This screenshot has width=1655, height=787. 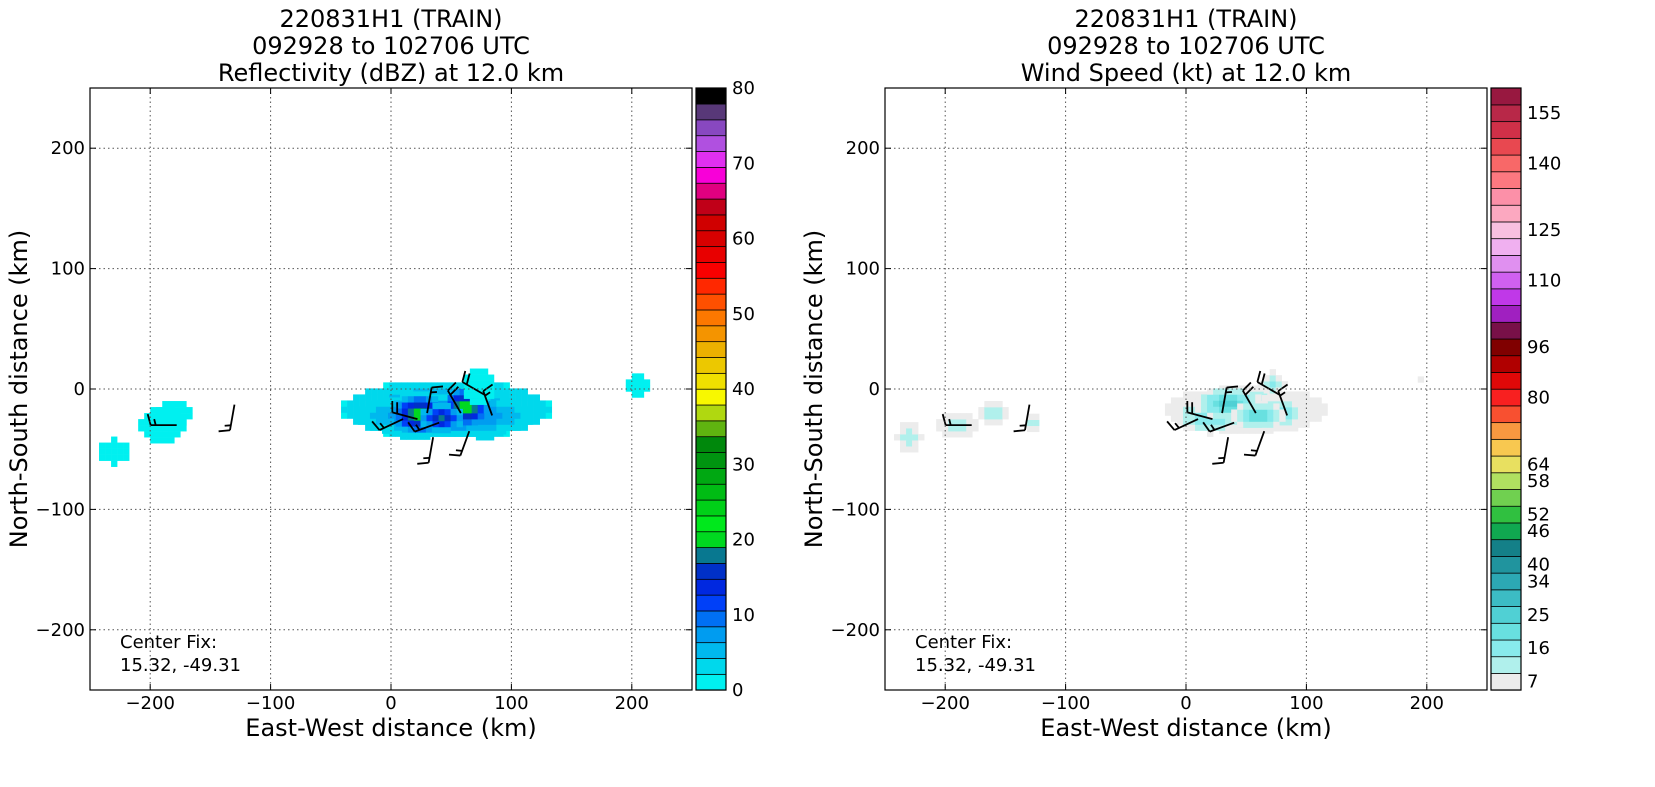 What do you see at coordinates (1260, 443) in the screenshot?
I see `barb-shaft` at bounding box center [1260, 443].